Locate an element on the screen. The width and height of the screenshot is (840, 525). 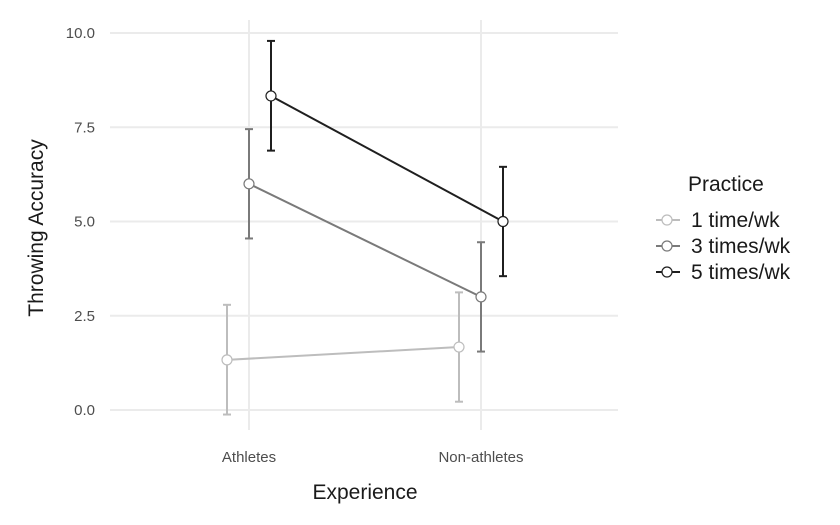
legend-label: 5 times/wk is located at coordinates (741, 272).